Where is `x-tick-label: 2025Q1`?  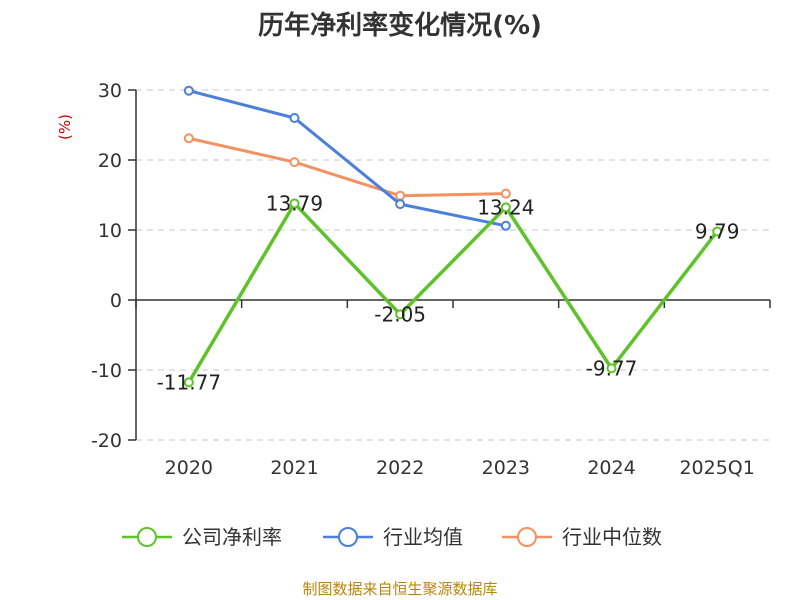
x-tick-label: 2025Q1 is located at coordinates (716, 468).